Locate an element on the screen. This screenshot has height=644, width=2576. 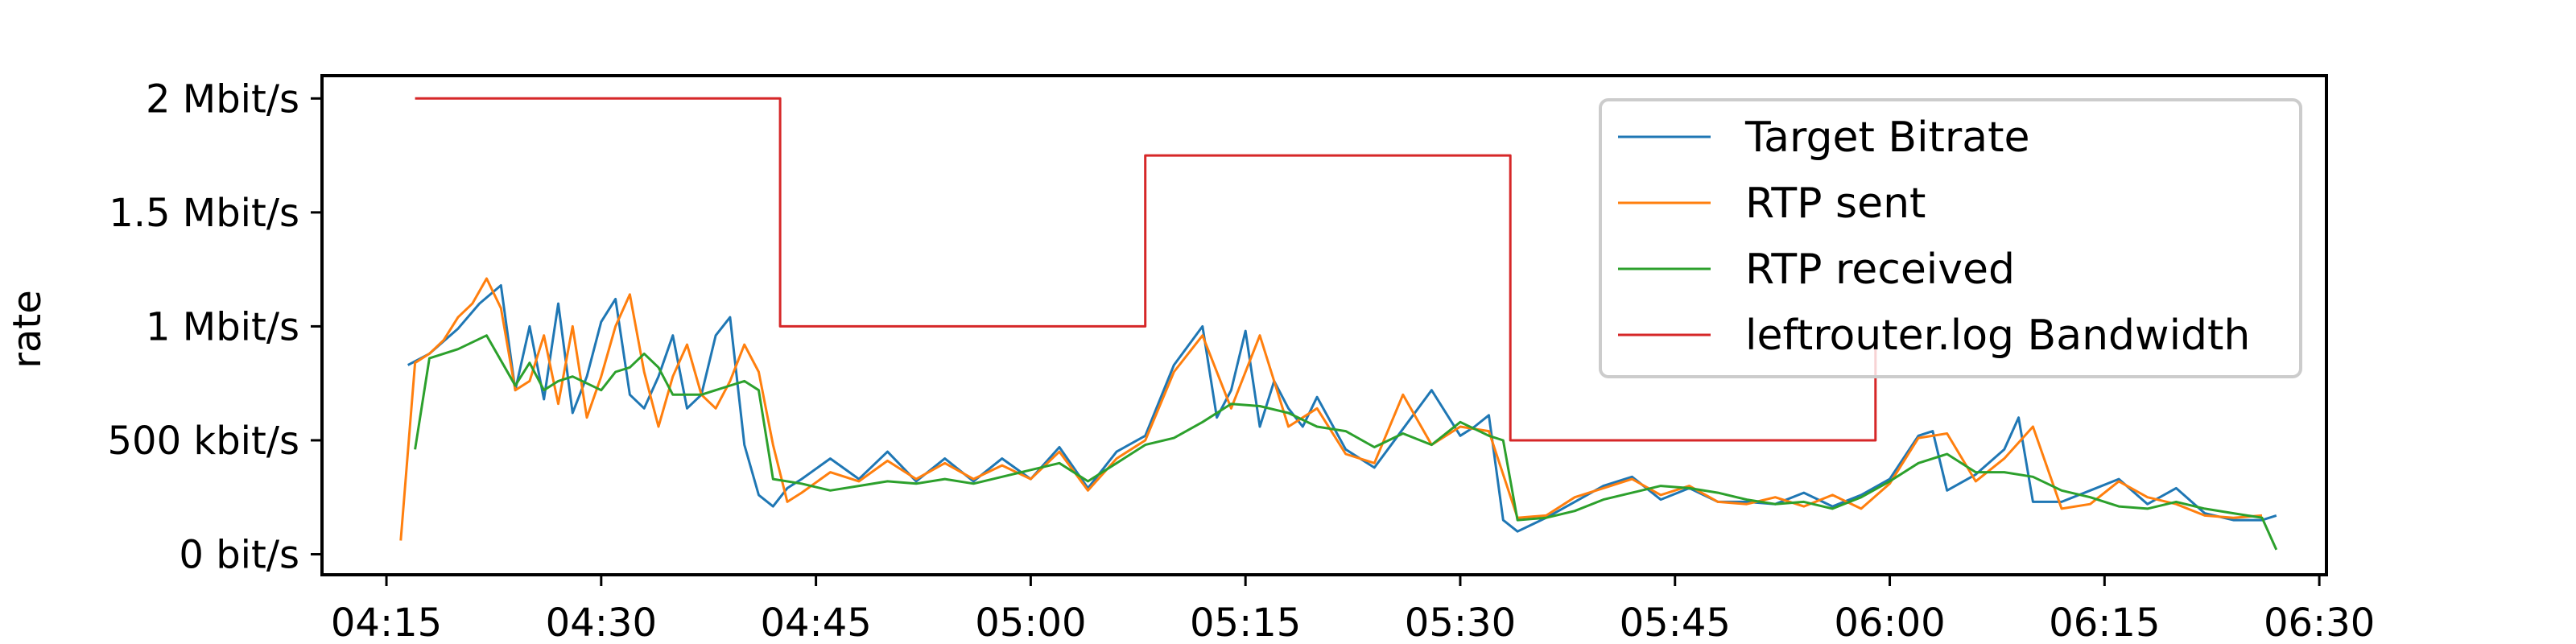
legend-label-leftrouter-bandwidth: leftrouter.log Bandwidth is located at coordinates (1997, 336).